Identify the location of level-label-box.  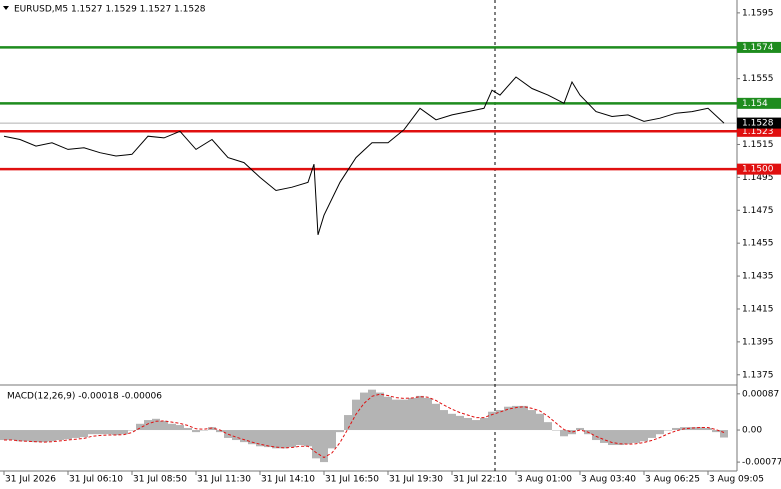
(759, 131).